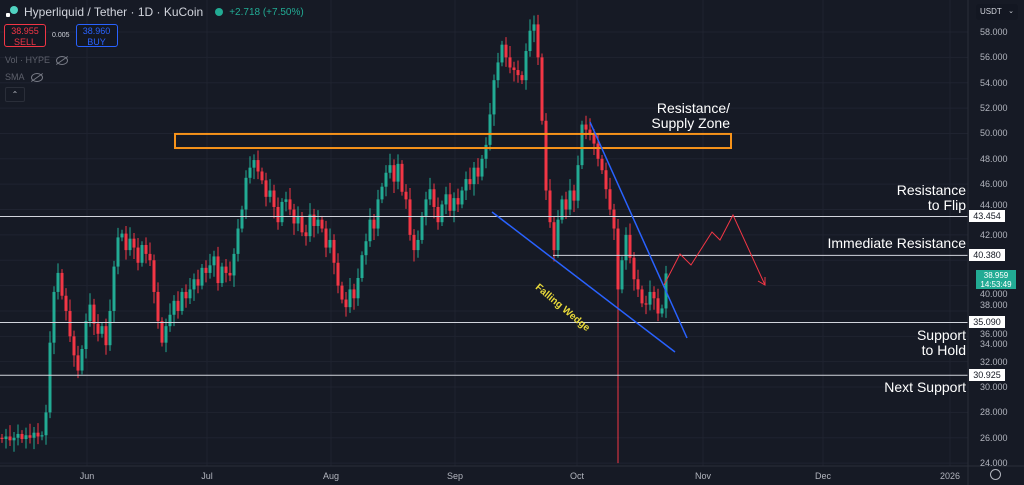 This screenshot has height=485, width=1024. Describe the element at coordinates (994, 333) in the screenshot. I see `price-tick: 36.000` at that location.